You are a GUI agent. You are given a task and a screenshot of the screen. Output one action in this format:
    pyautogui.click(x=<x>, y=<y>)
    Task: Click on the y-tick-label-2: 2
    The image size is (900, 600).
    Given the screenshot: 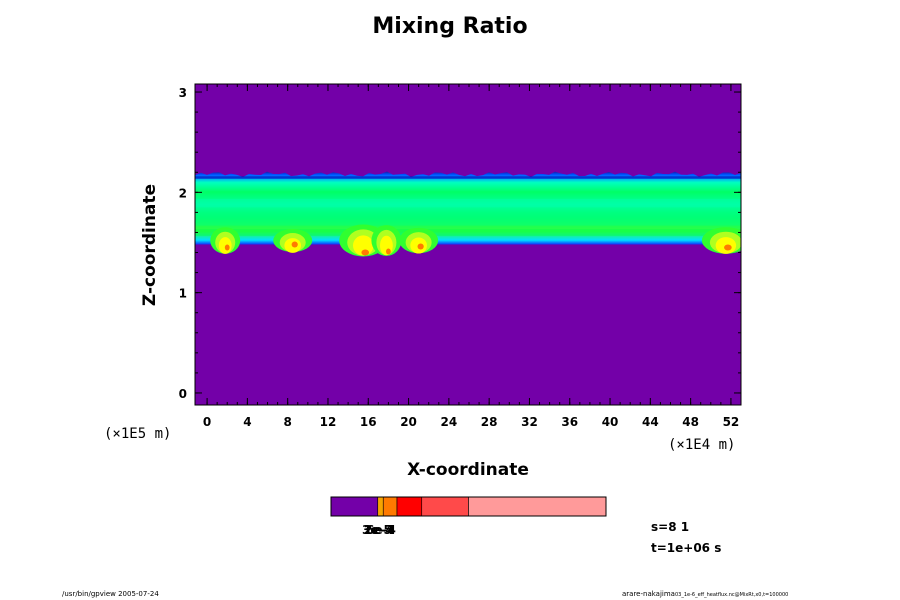 What is the action you would take?
    pyautogui.click(x=183, y=193)
    